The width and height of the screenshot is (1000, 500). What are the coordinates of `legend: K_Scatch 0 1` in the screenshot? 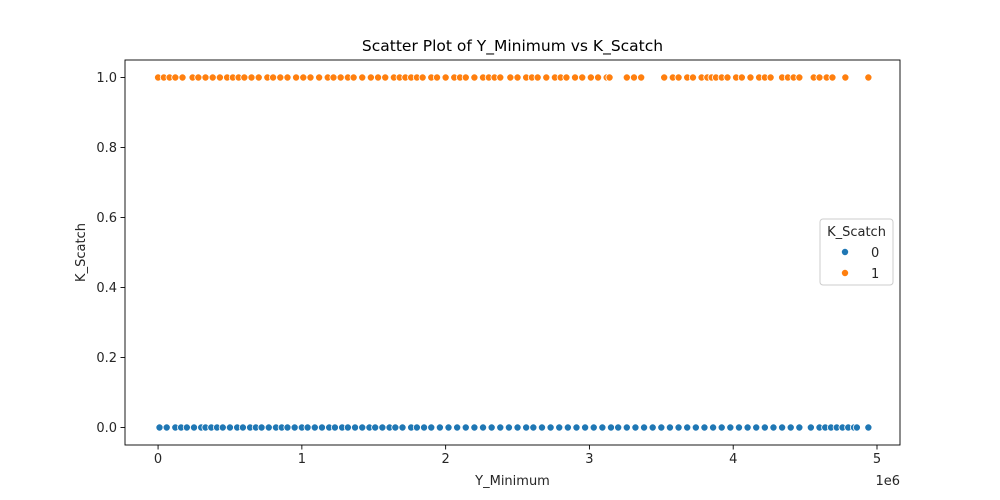 It's located at (856, 252).